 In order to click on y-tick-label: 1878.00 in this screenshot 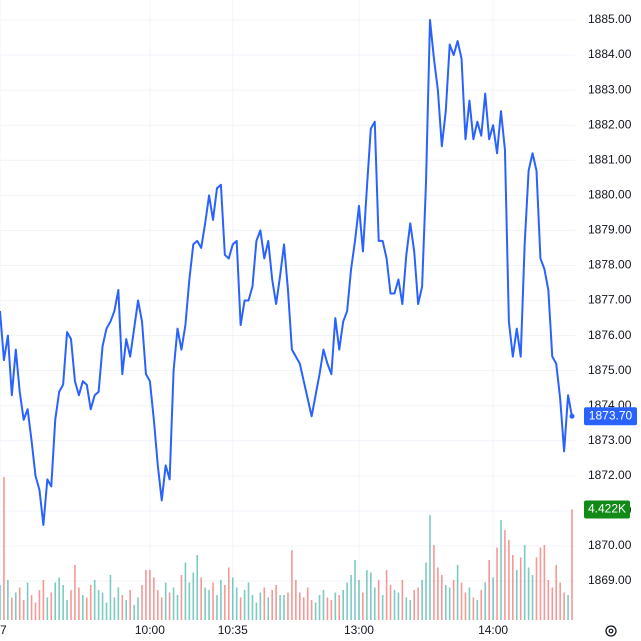, I will do `click(610, 265)`.